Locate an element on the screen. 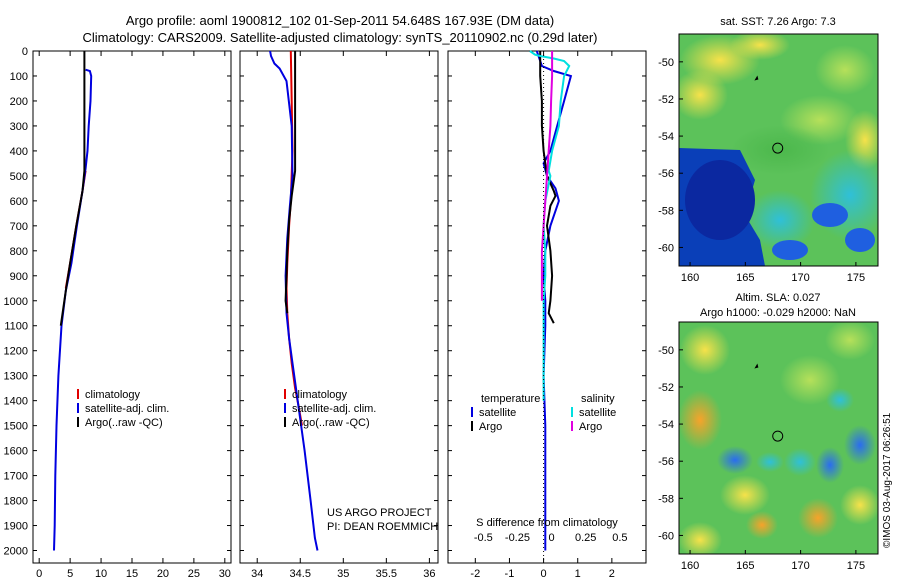 The image size is (900, 580). sla-field is located at coordinates (778, 438).